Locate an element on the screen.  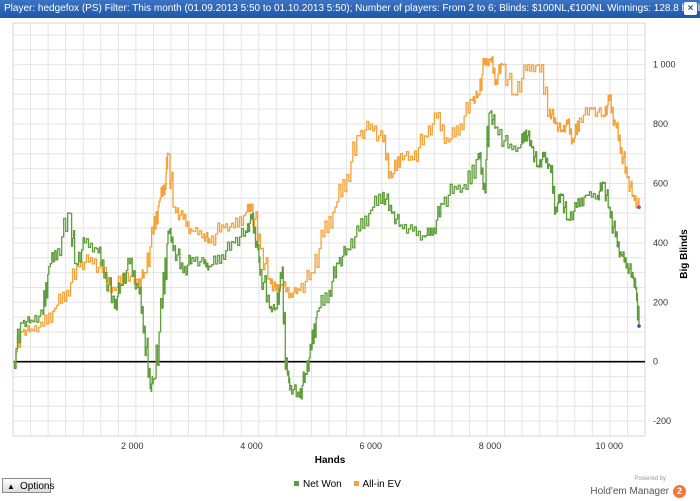
x-tick-label: 6 000 is located at coordinates (370, 446).